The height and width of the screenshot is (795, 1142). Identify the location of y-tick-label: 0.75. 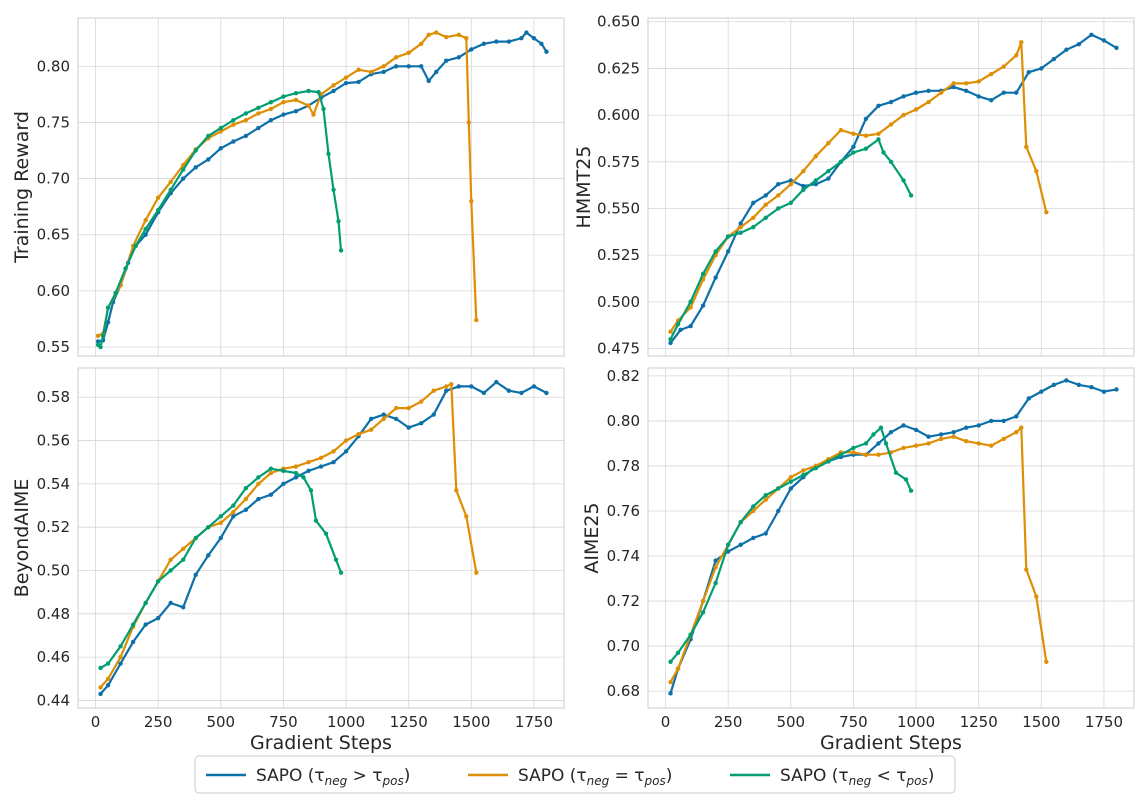
(53, 122).